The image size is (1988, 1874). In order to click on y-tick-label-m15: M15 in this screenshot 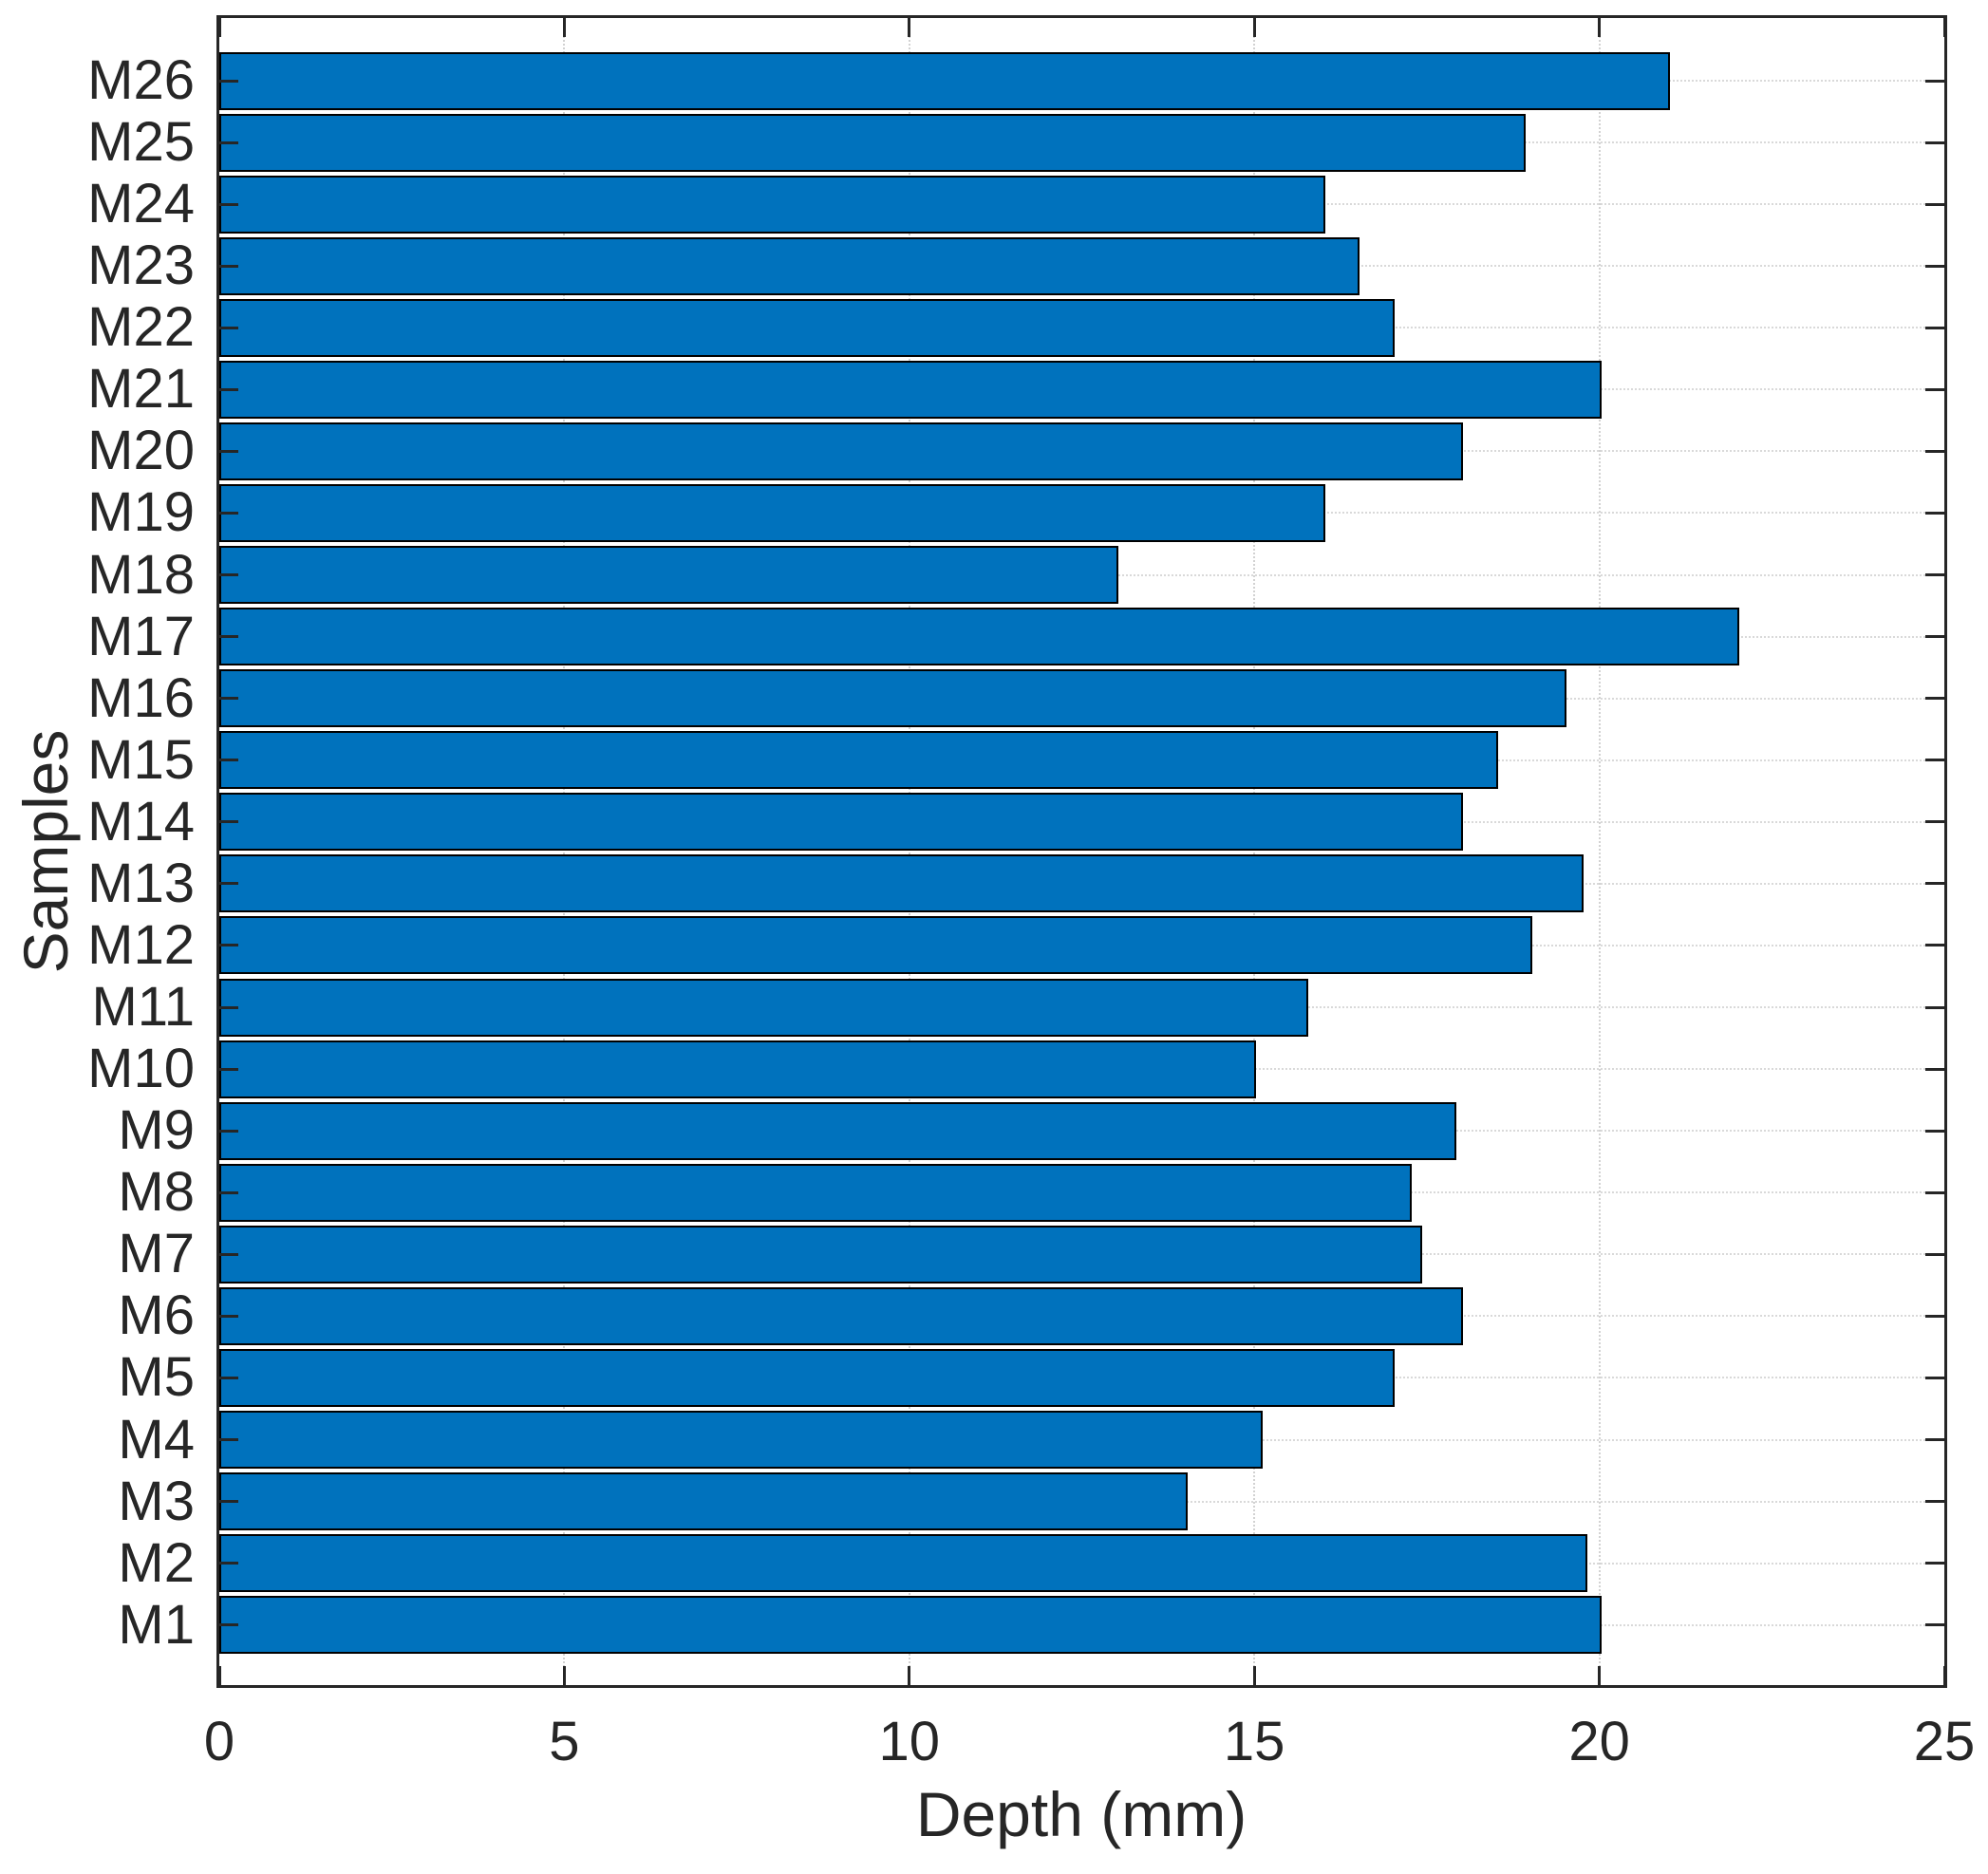, I will do `click(141, 759)`.